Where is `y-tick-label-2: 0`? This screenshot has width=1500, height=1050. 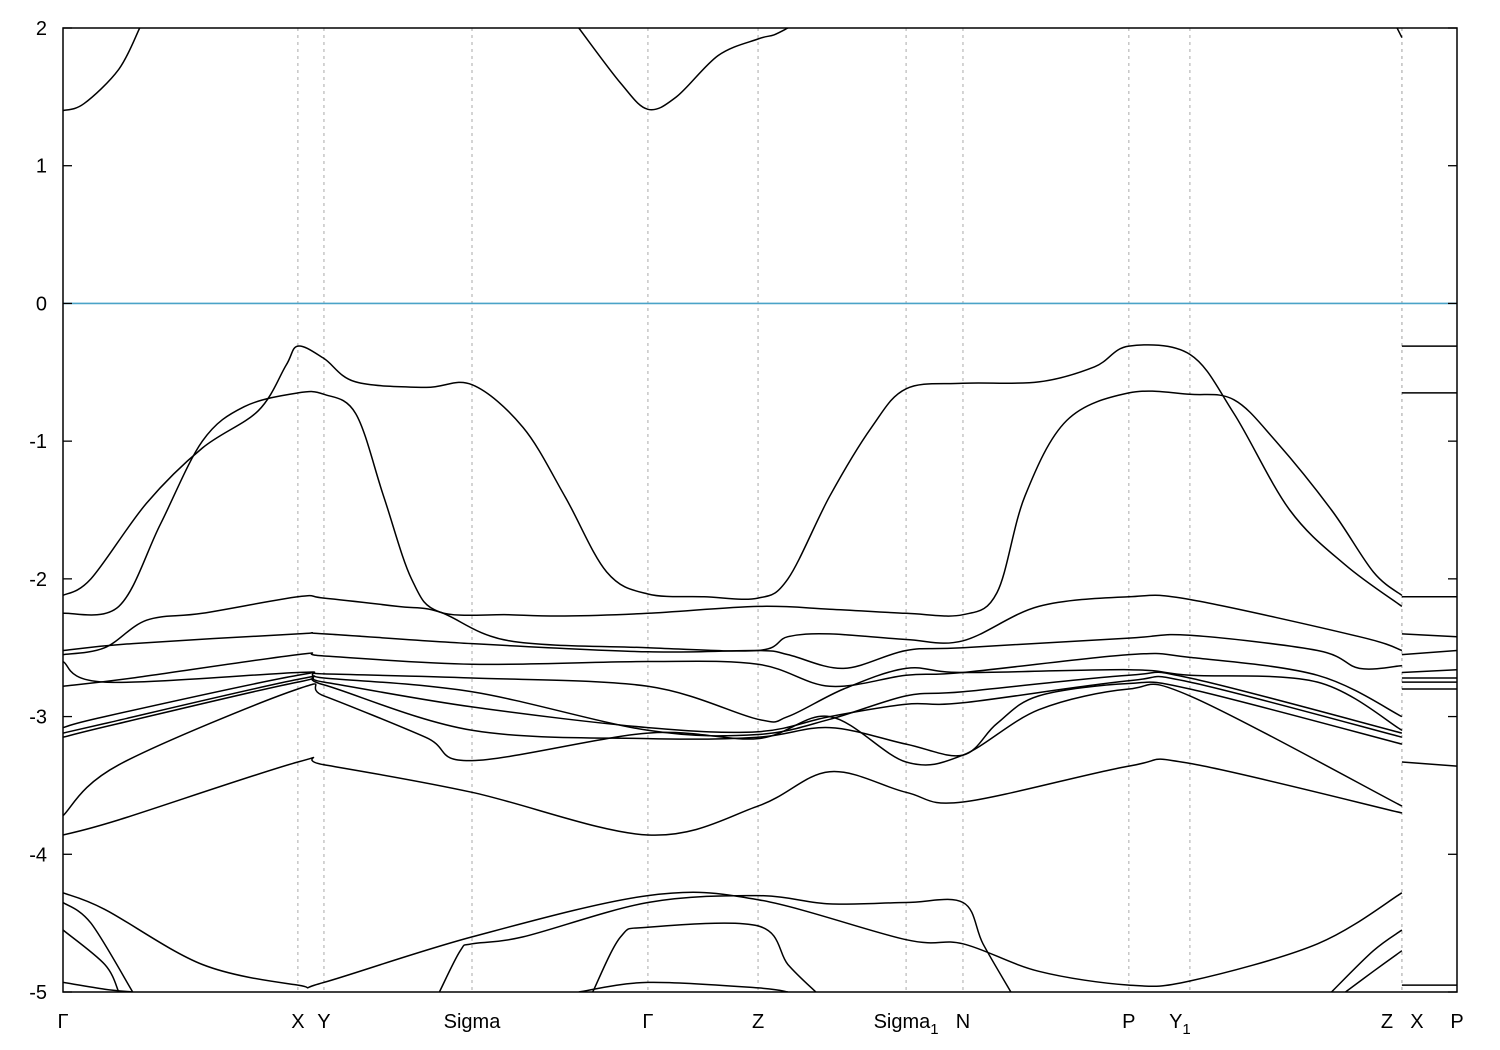 y-tick-label-2: 0 is located at coordinates (41, 304).